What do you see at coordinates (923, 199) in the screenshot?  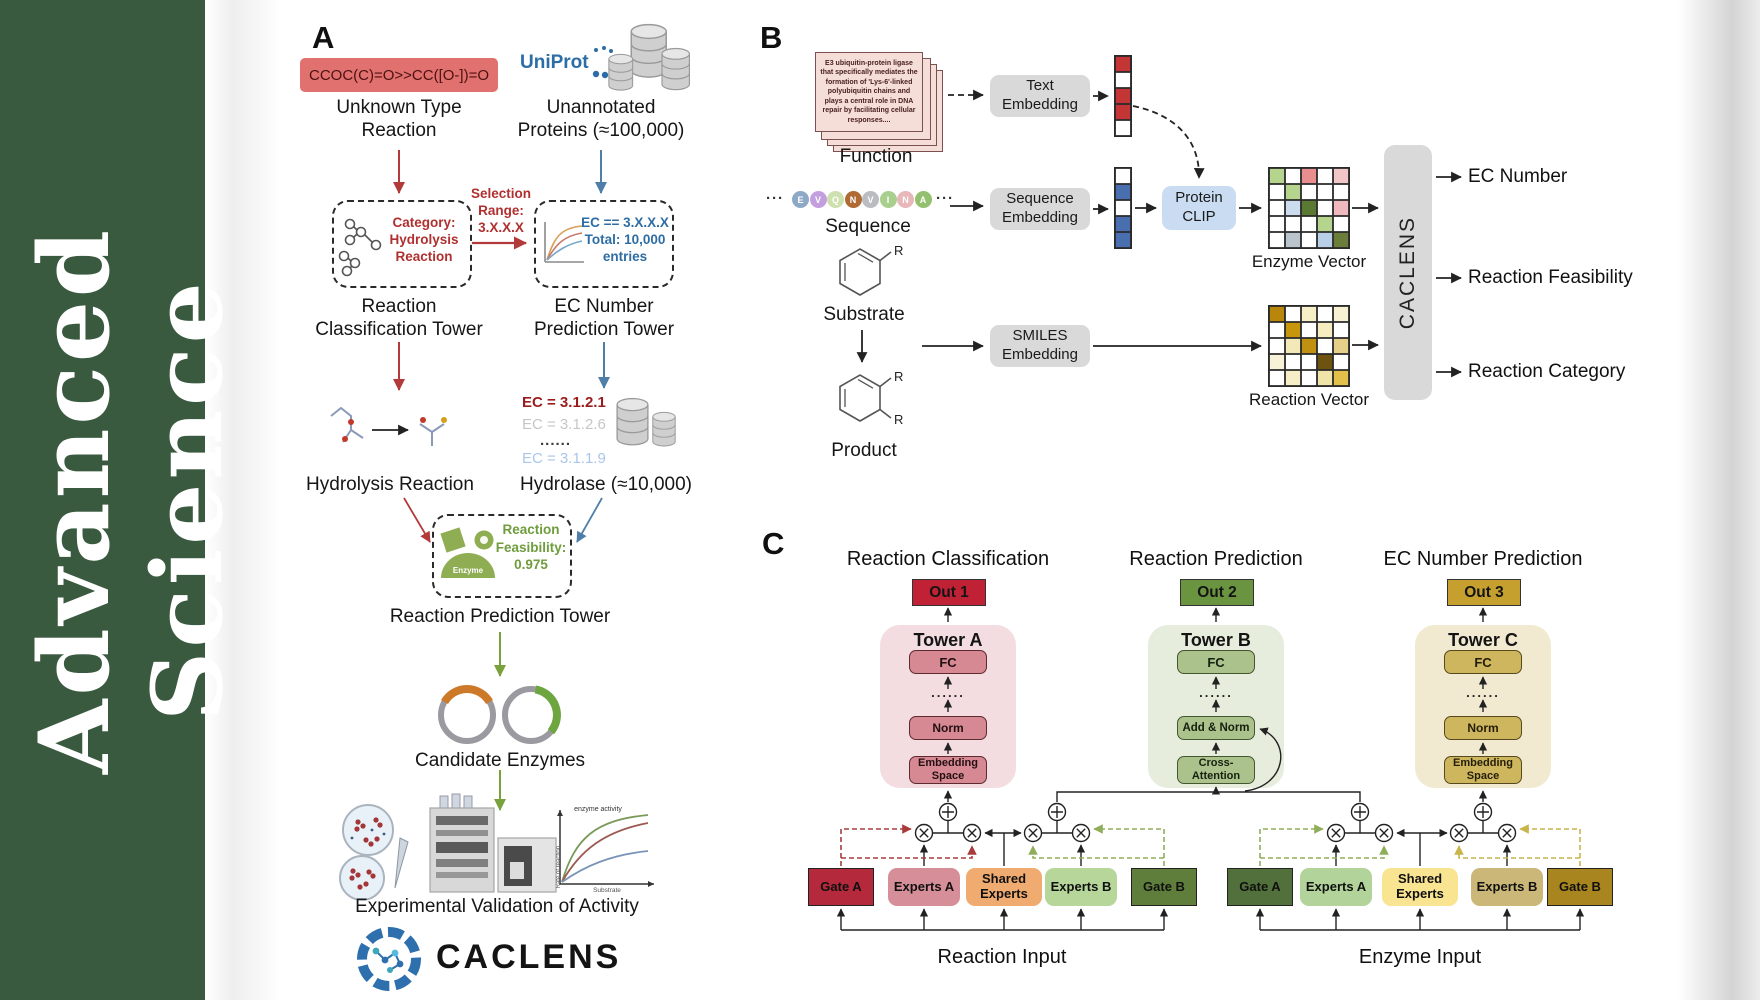 I see `residue-circle: A` at bounding box center [923, 199].